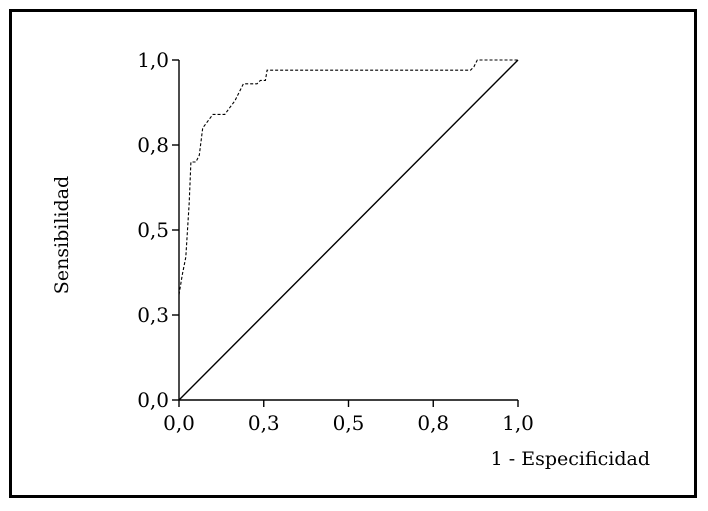 This screenshot has width=708, height=511. I want to click on y-tick-label: 0,5, so click(153, 230).